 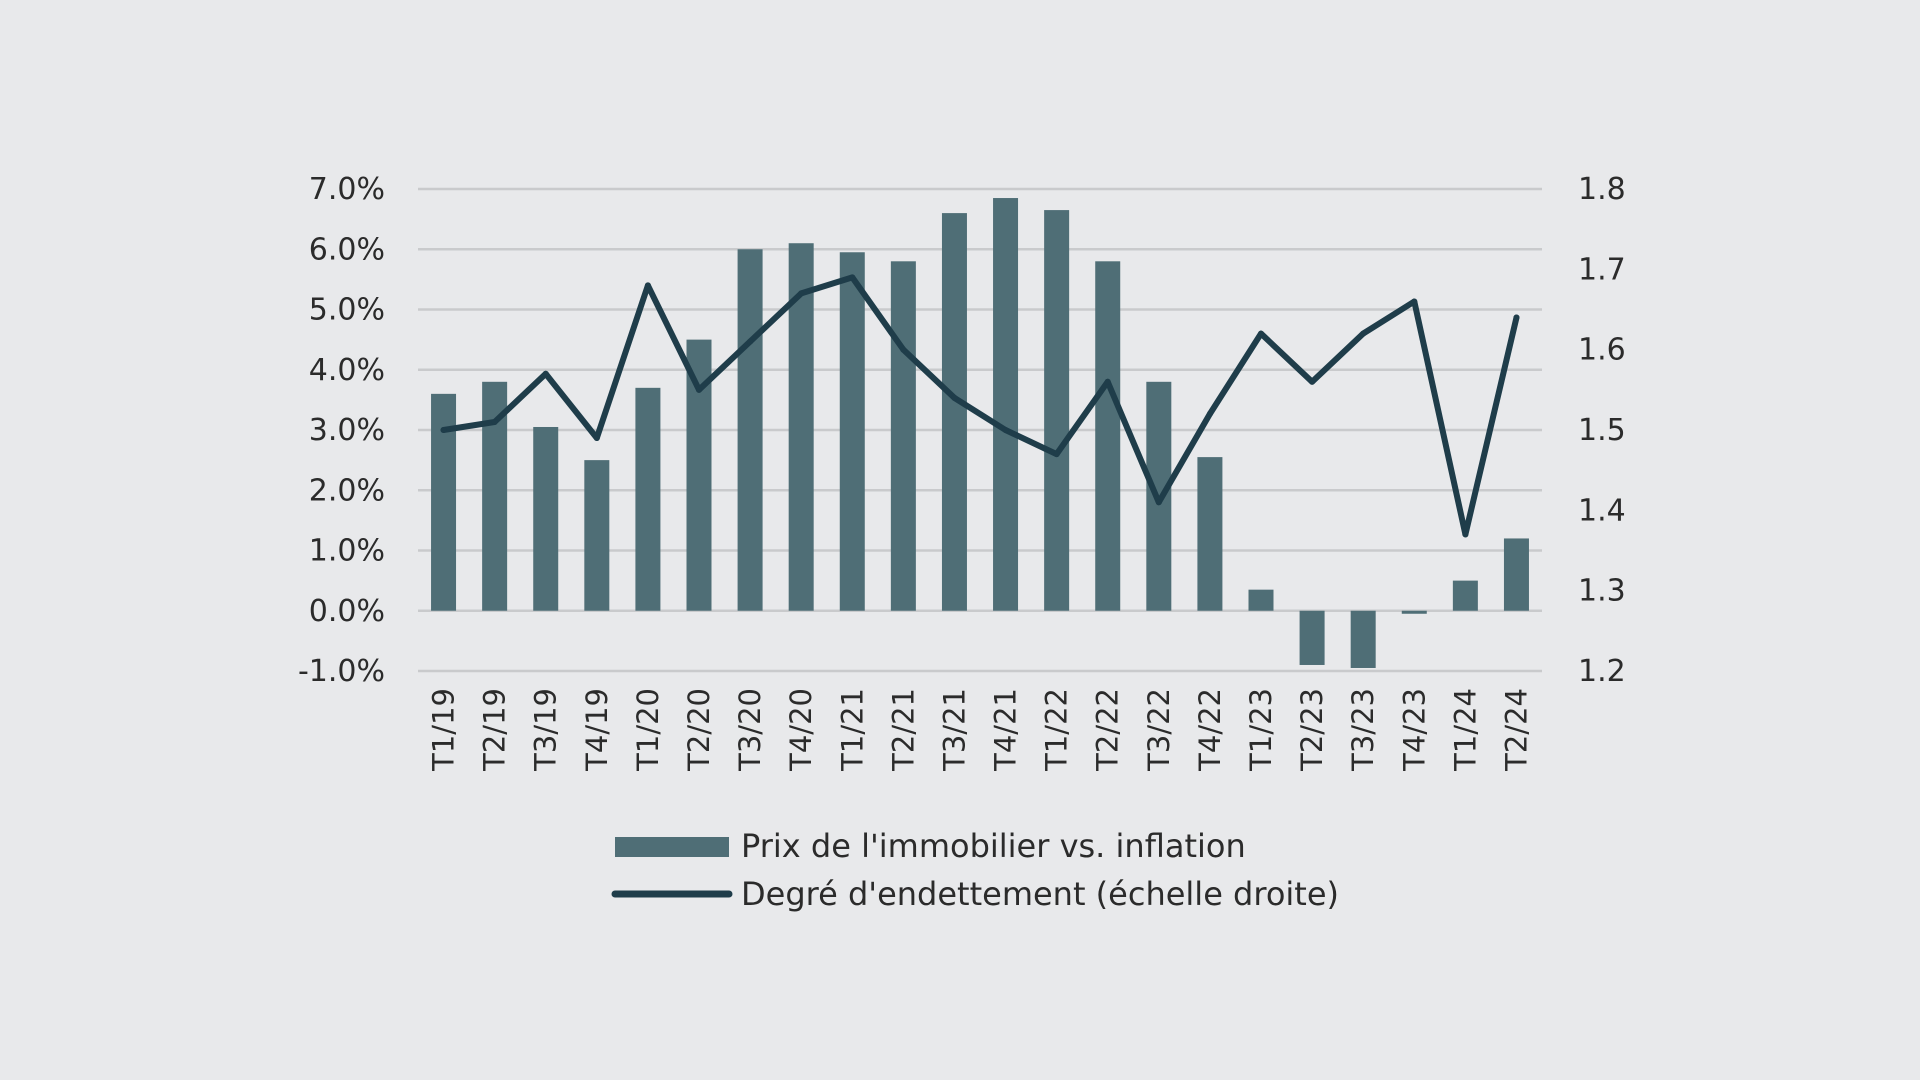 What do you see at coordinates (1602, 189) in the screenshot?
I see `right-tick-label: 1.8` at bounding box center [1602, 189].